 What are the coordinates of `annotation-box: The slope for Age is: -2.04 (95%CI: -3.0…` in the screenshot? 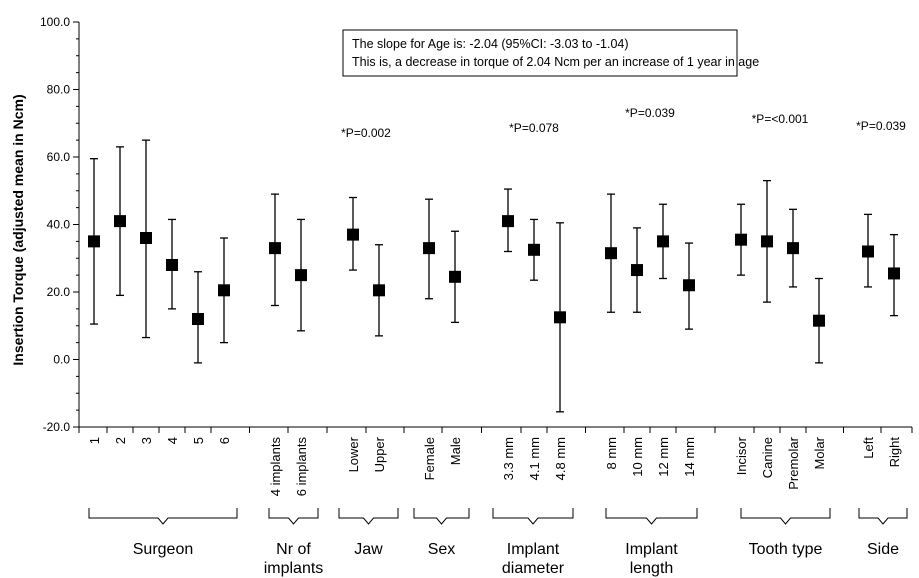 It's located at (550, 53).